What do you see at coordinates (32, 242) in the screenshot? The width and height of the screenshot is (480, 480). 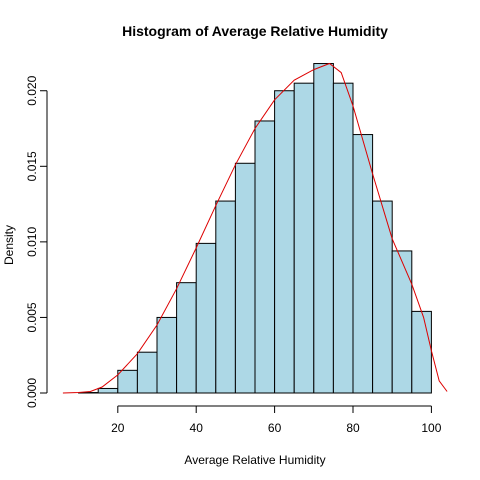 I see `y-tick-label: 0.010` at bounding box center [32, 242].